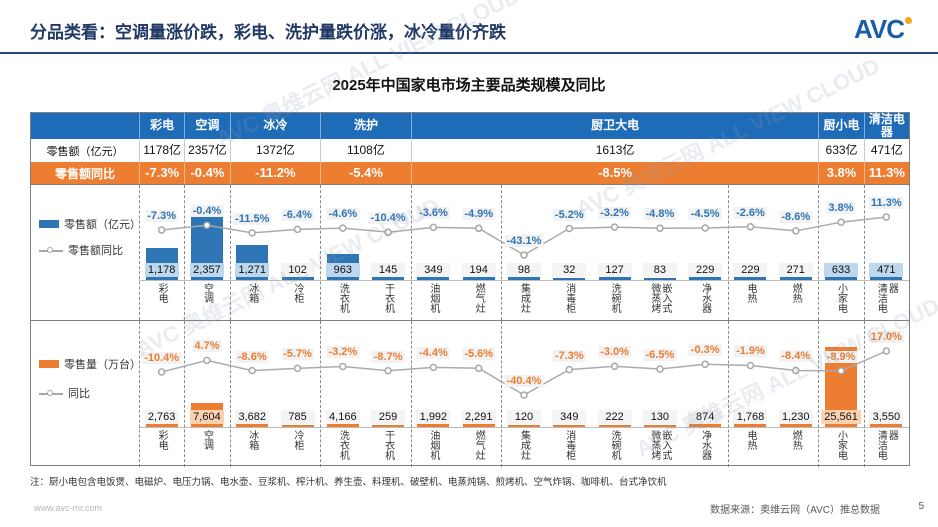 The image size is (938, 527). I want to click on pct-label: -4.8%, so click(660, 214).